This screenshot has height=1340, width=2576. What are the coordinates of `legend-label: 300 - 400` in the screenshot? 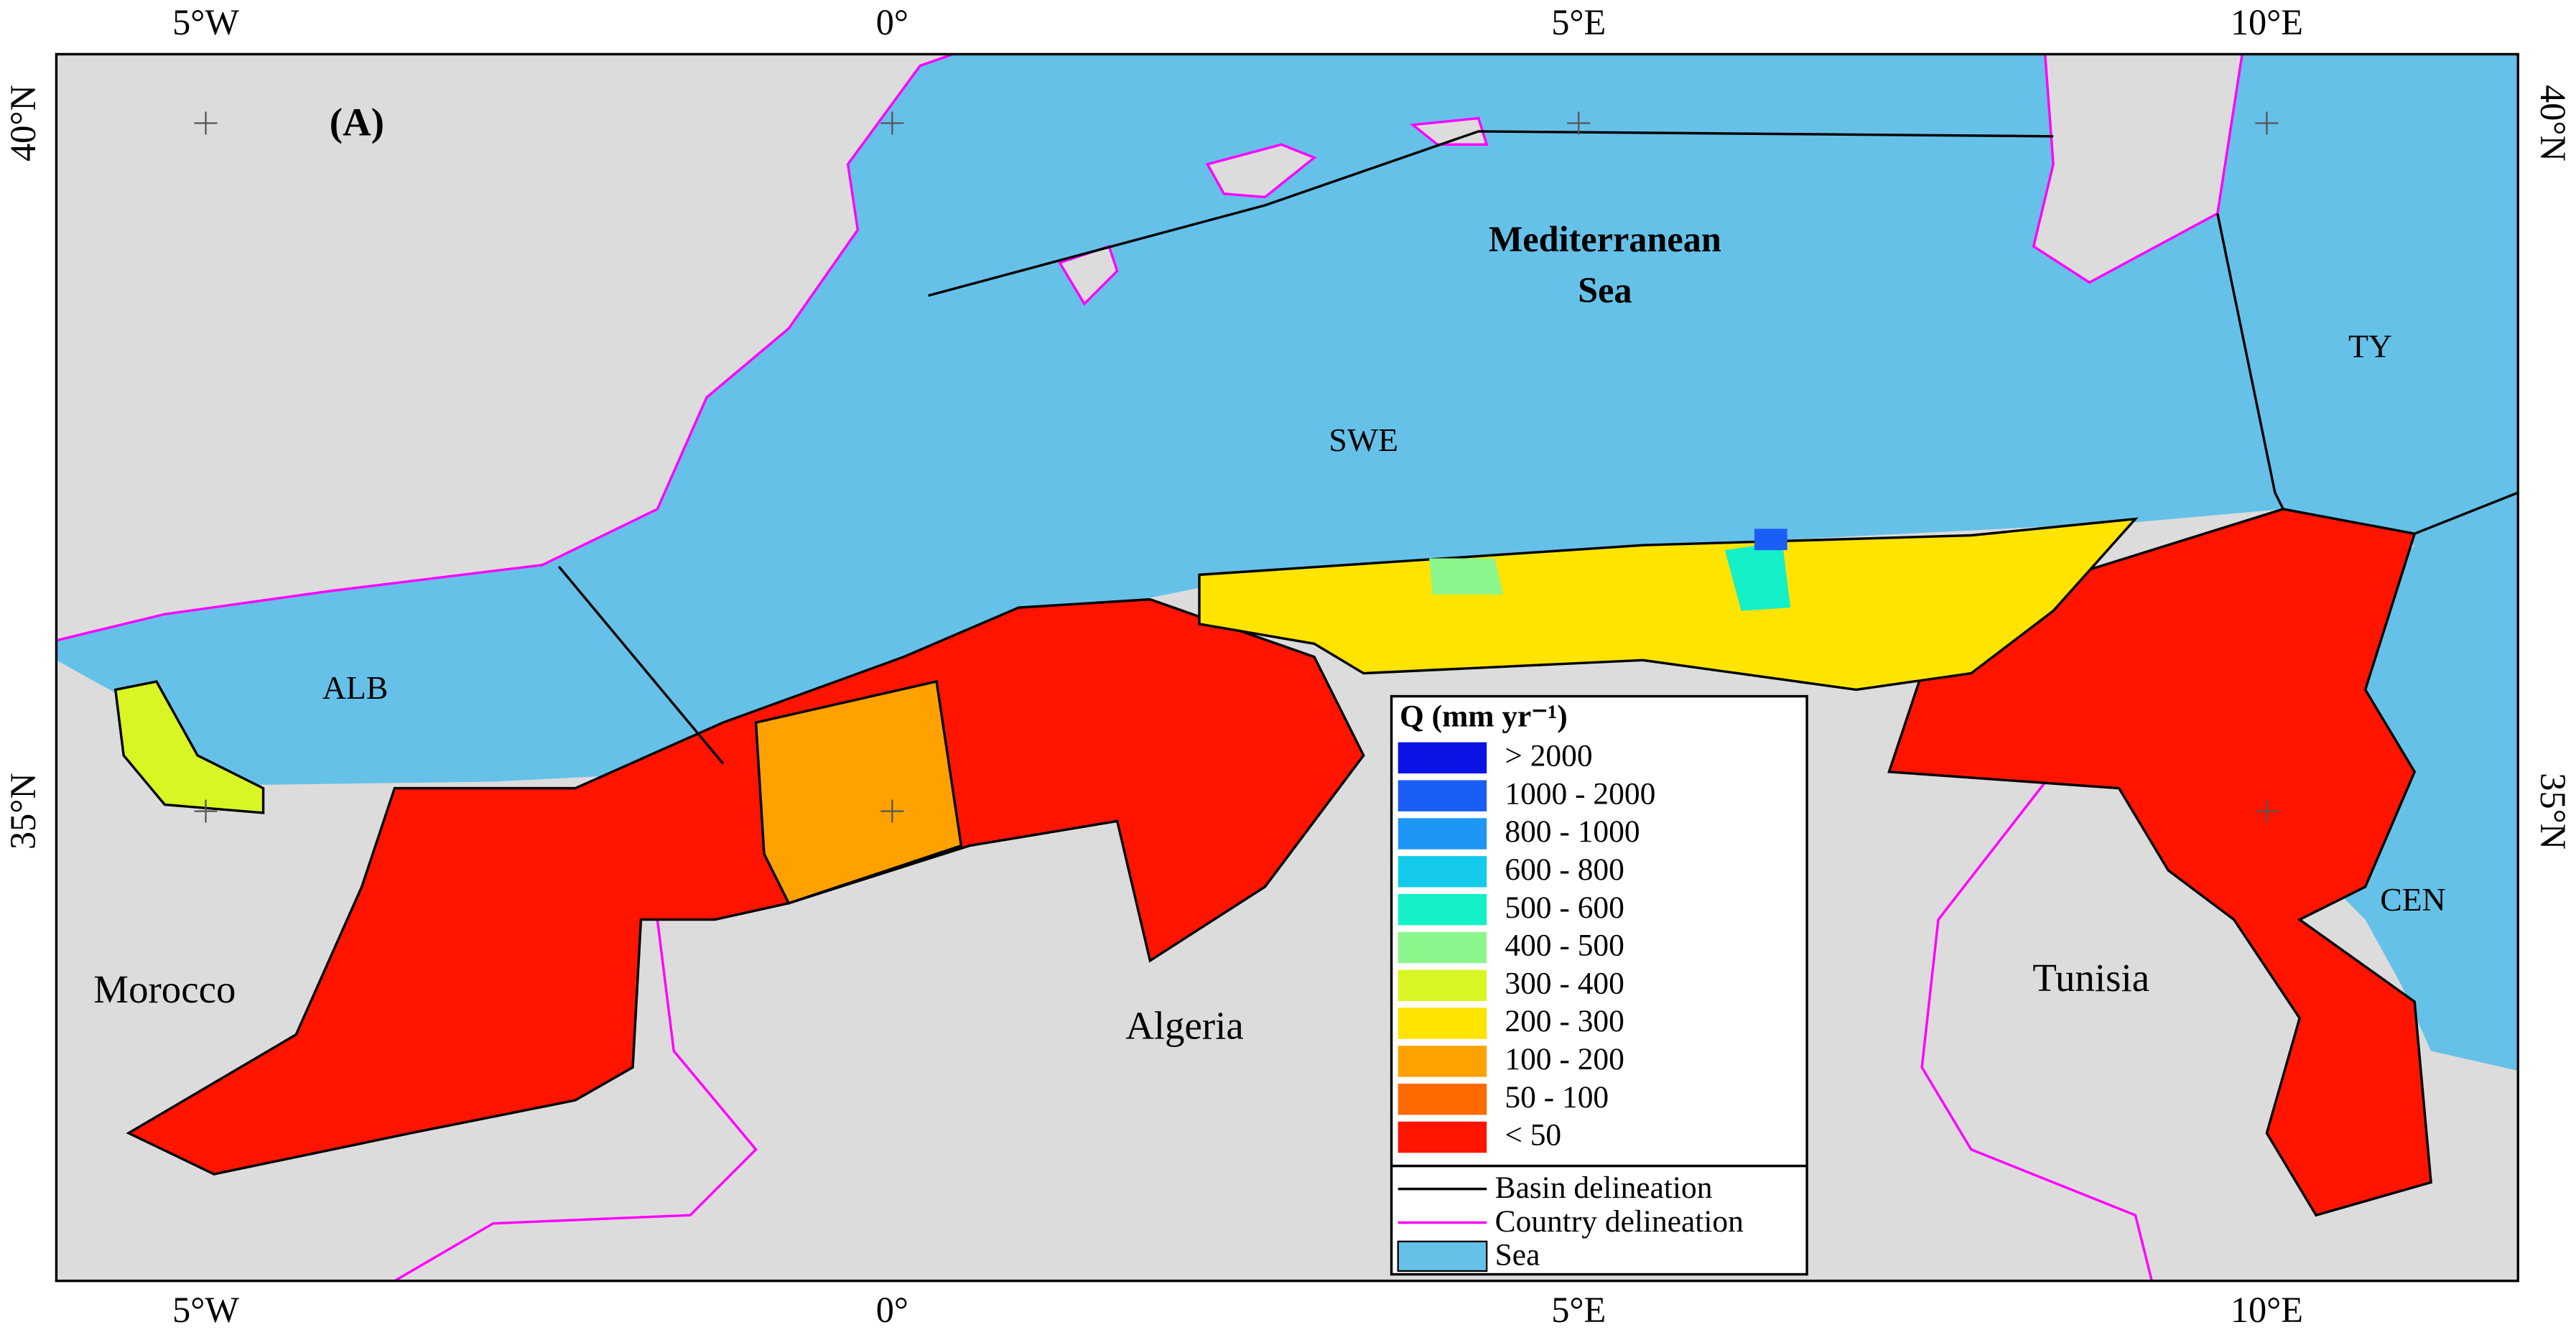 It's located at (1565, 983).